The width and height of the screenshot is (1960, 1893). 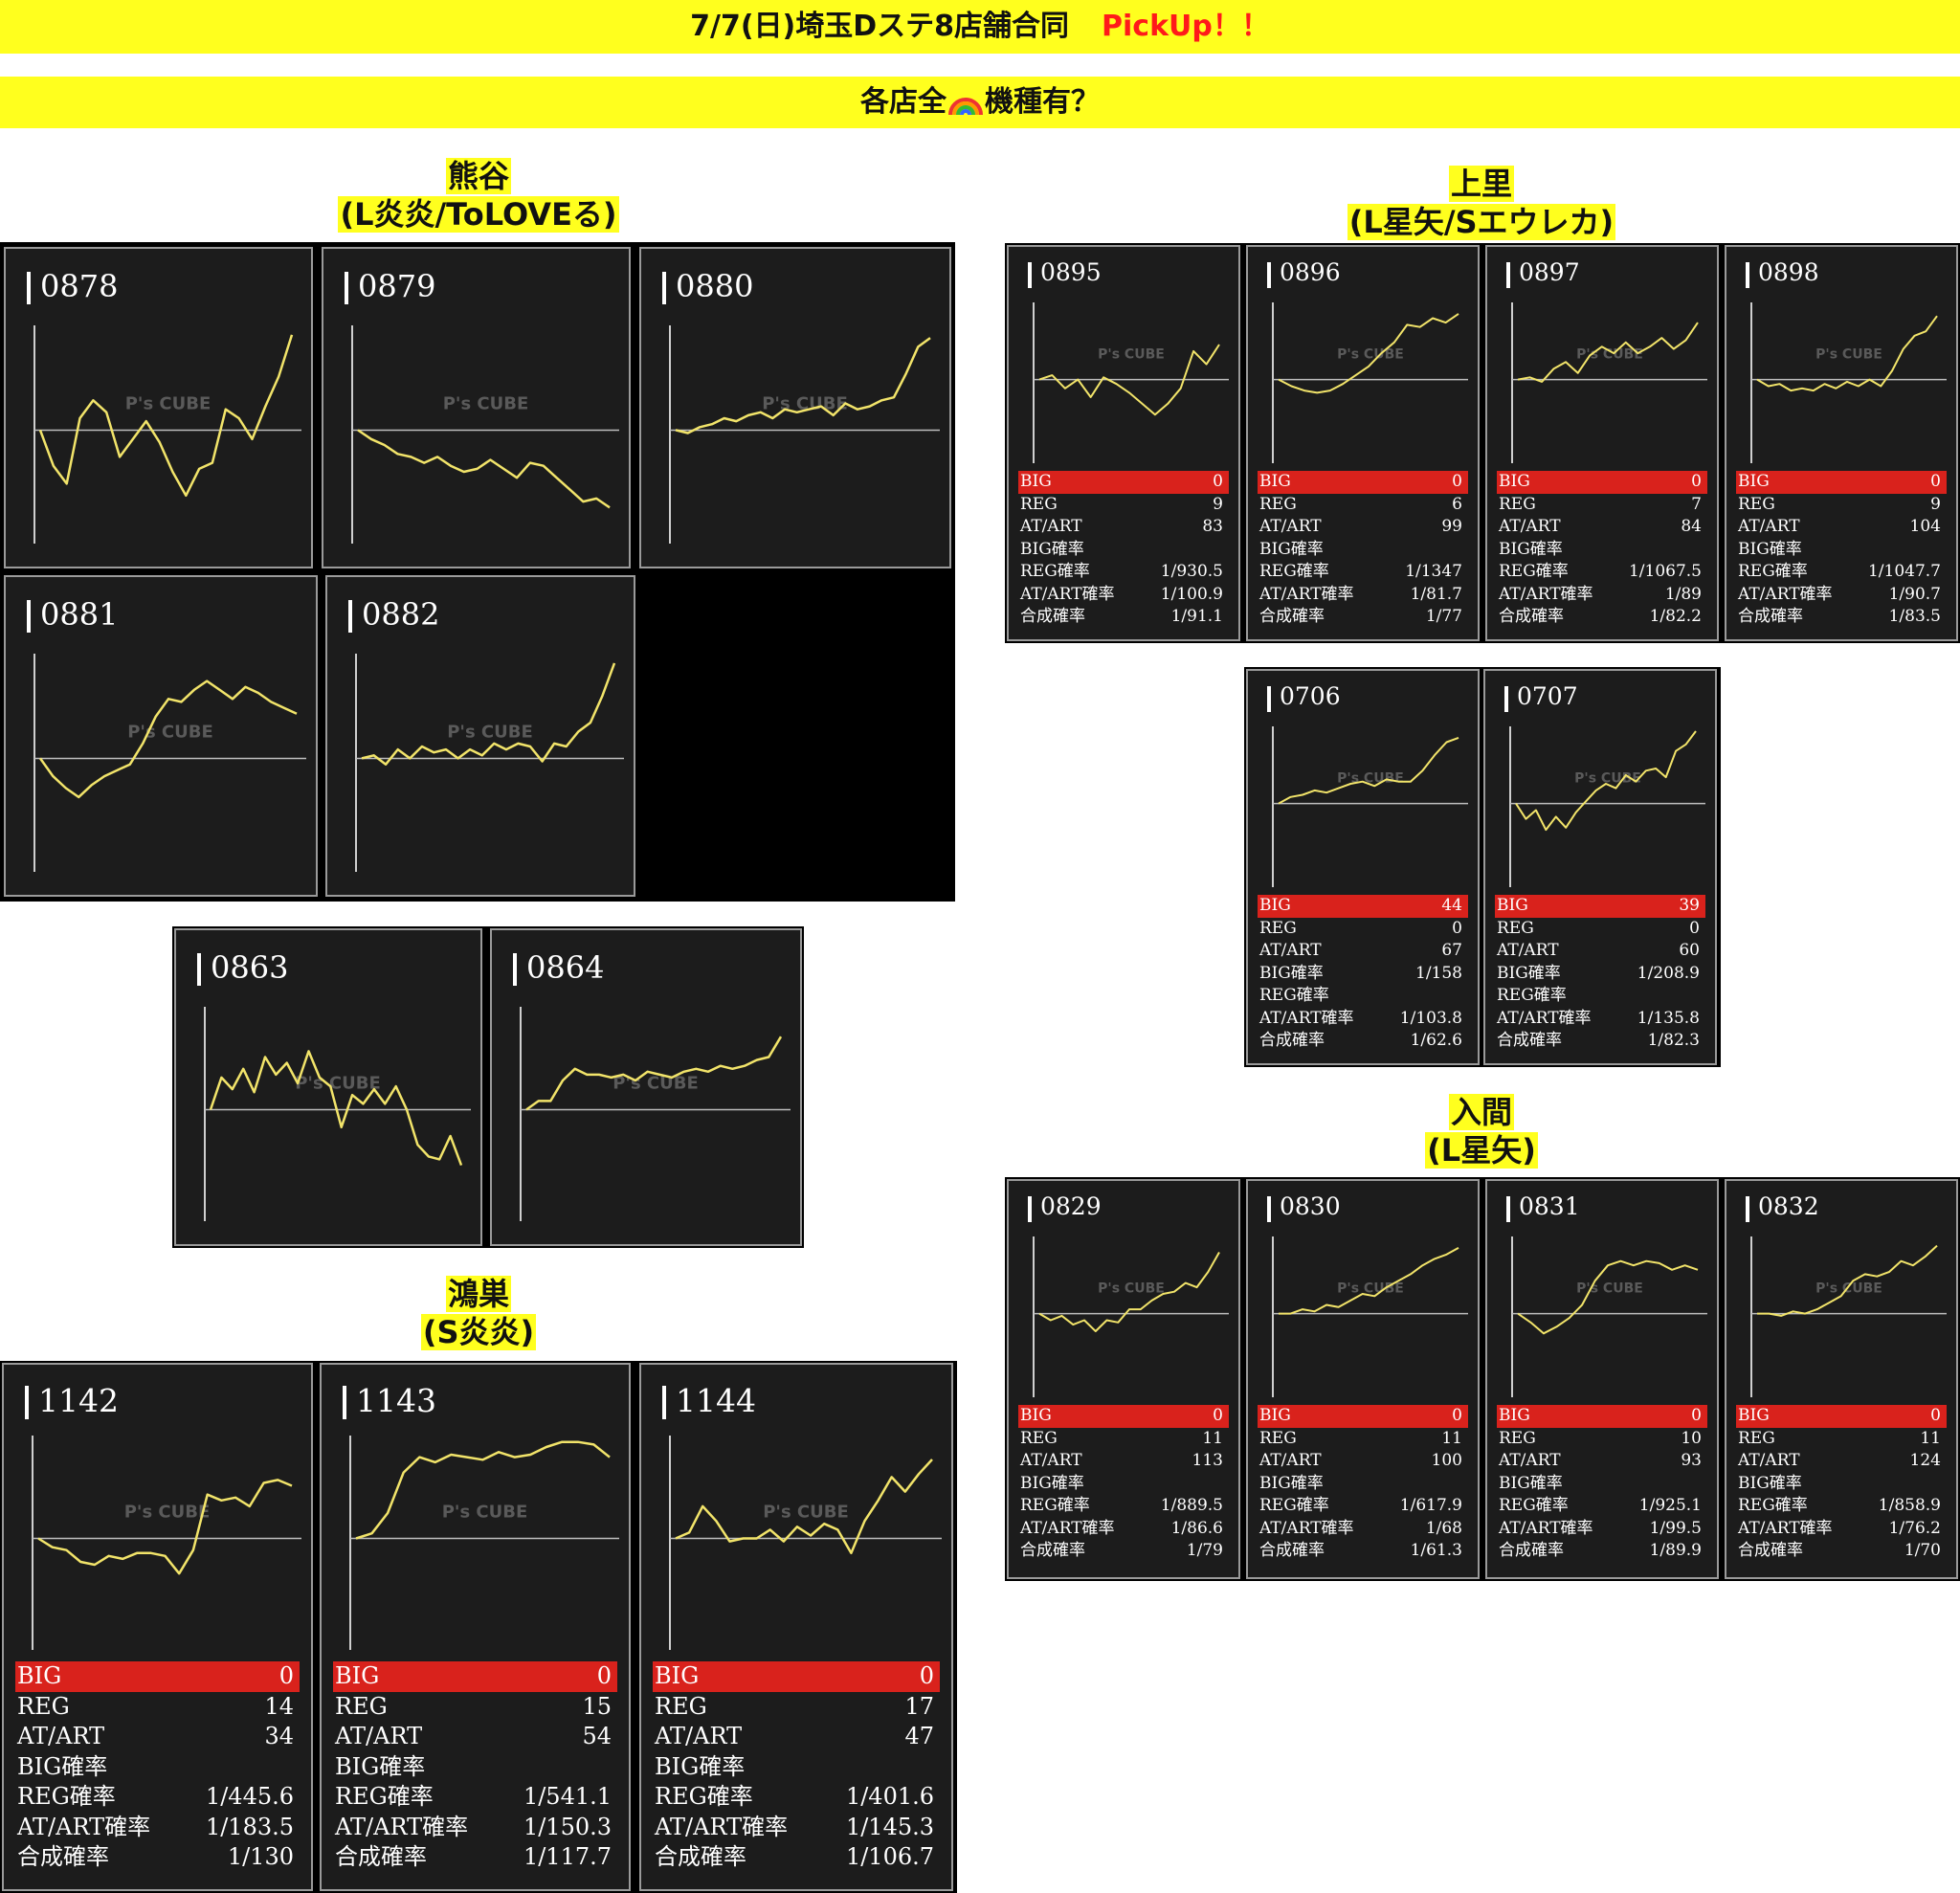 I want to click on stat-value: 1/150.3, so click(x=567, y=1826).